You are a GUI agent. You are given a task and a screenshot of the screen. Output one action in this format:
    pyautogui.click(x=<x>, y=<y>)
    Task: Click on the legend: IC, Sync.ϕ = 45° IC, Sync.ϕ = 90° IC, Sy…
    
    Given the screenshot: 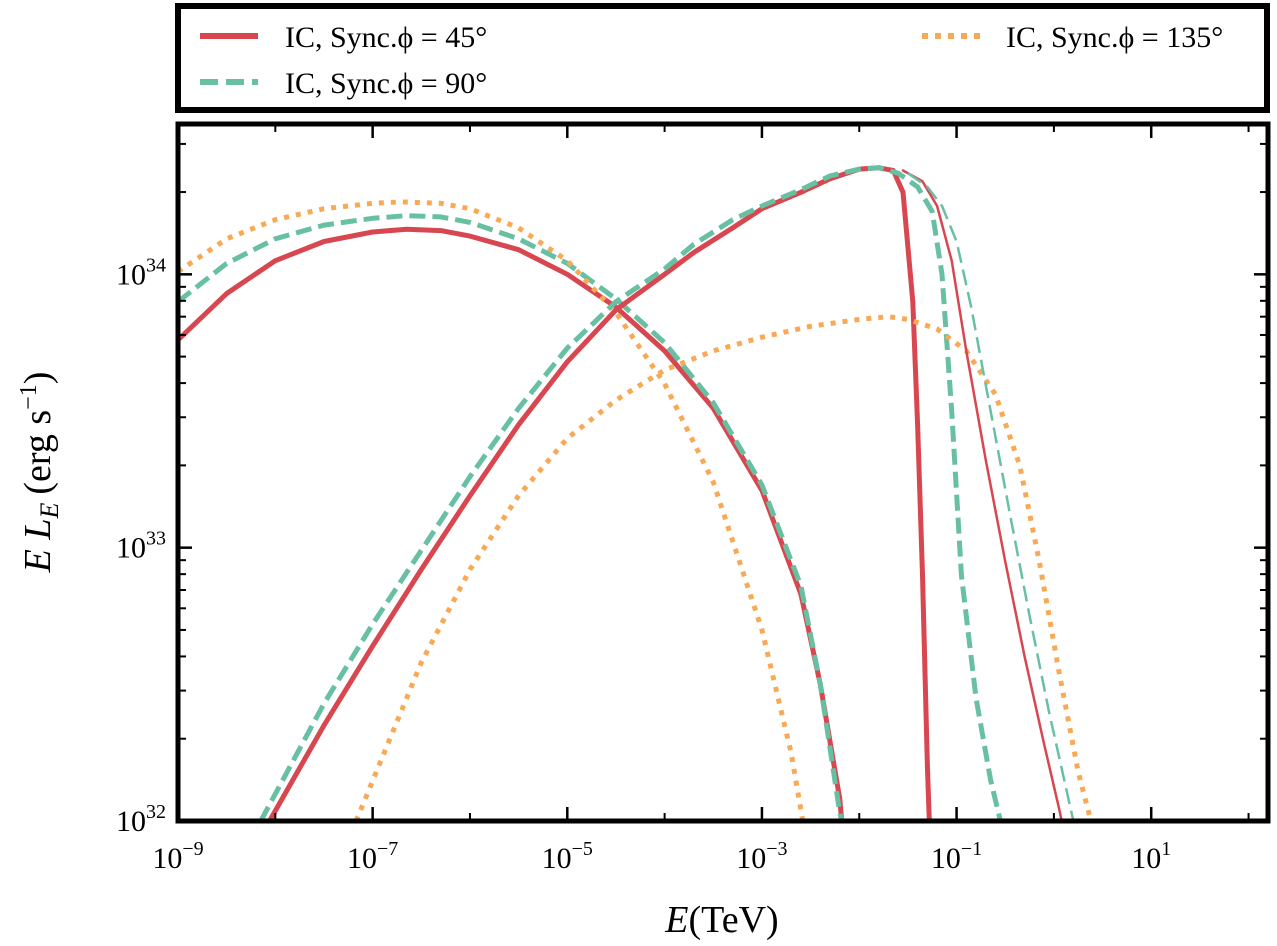 What is the action you would take?
    pyautogui.click(x=722, y=58)
    